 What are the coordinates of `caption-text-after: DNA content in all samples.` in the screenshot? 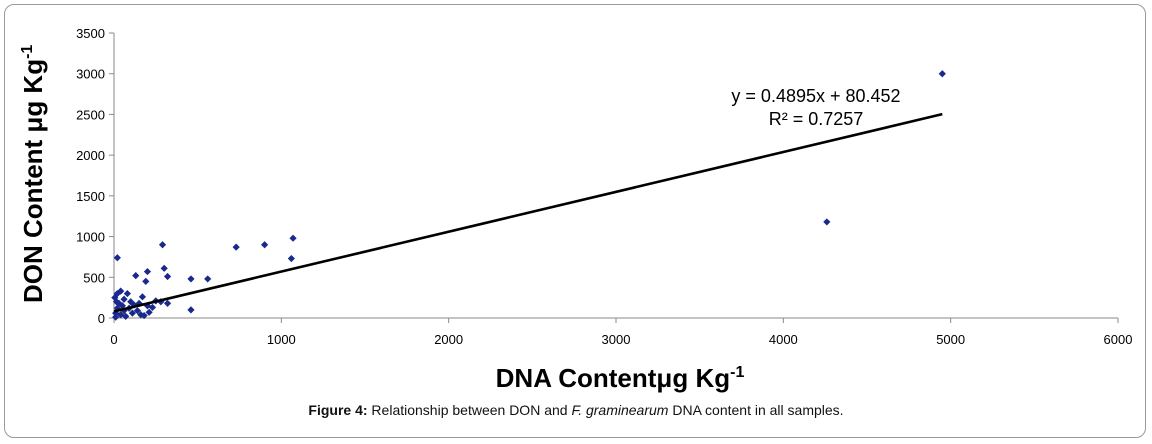 It's located at (756, 410).